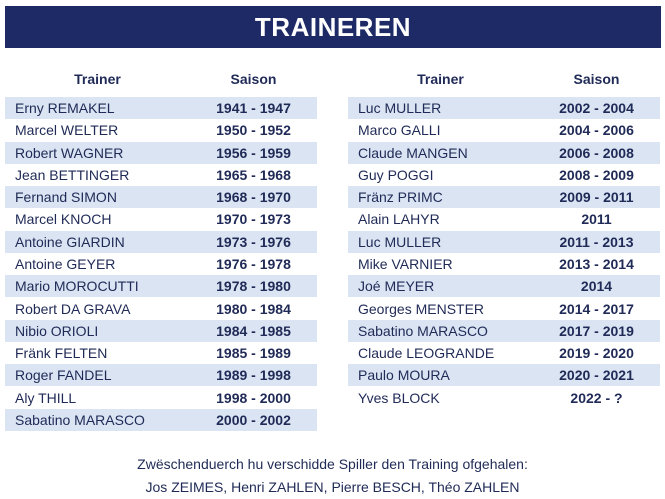  I want to click on table-row: Alain LAHYR 2011, so click(504, 219).